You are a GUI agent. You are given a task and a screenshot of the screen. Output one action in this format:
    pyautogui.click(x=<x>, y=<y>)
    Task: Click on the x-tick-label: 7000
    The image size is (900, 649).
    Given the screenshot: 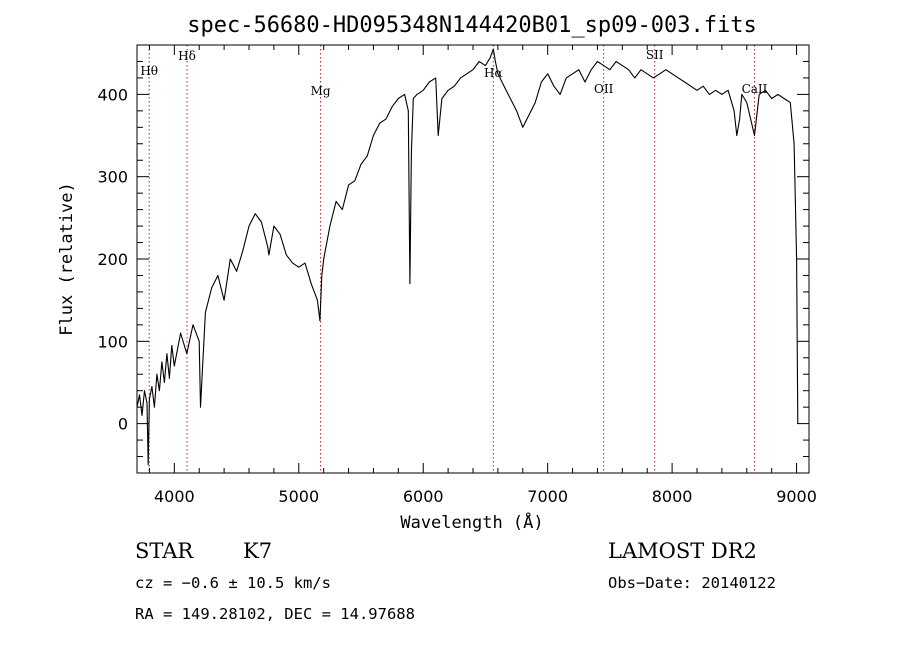 What is the action you would take?
    pyautogui.click(x=547, y=496)
    